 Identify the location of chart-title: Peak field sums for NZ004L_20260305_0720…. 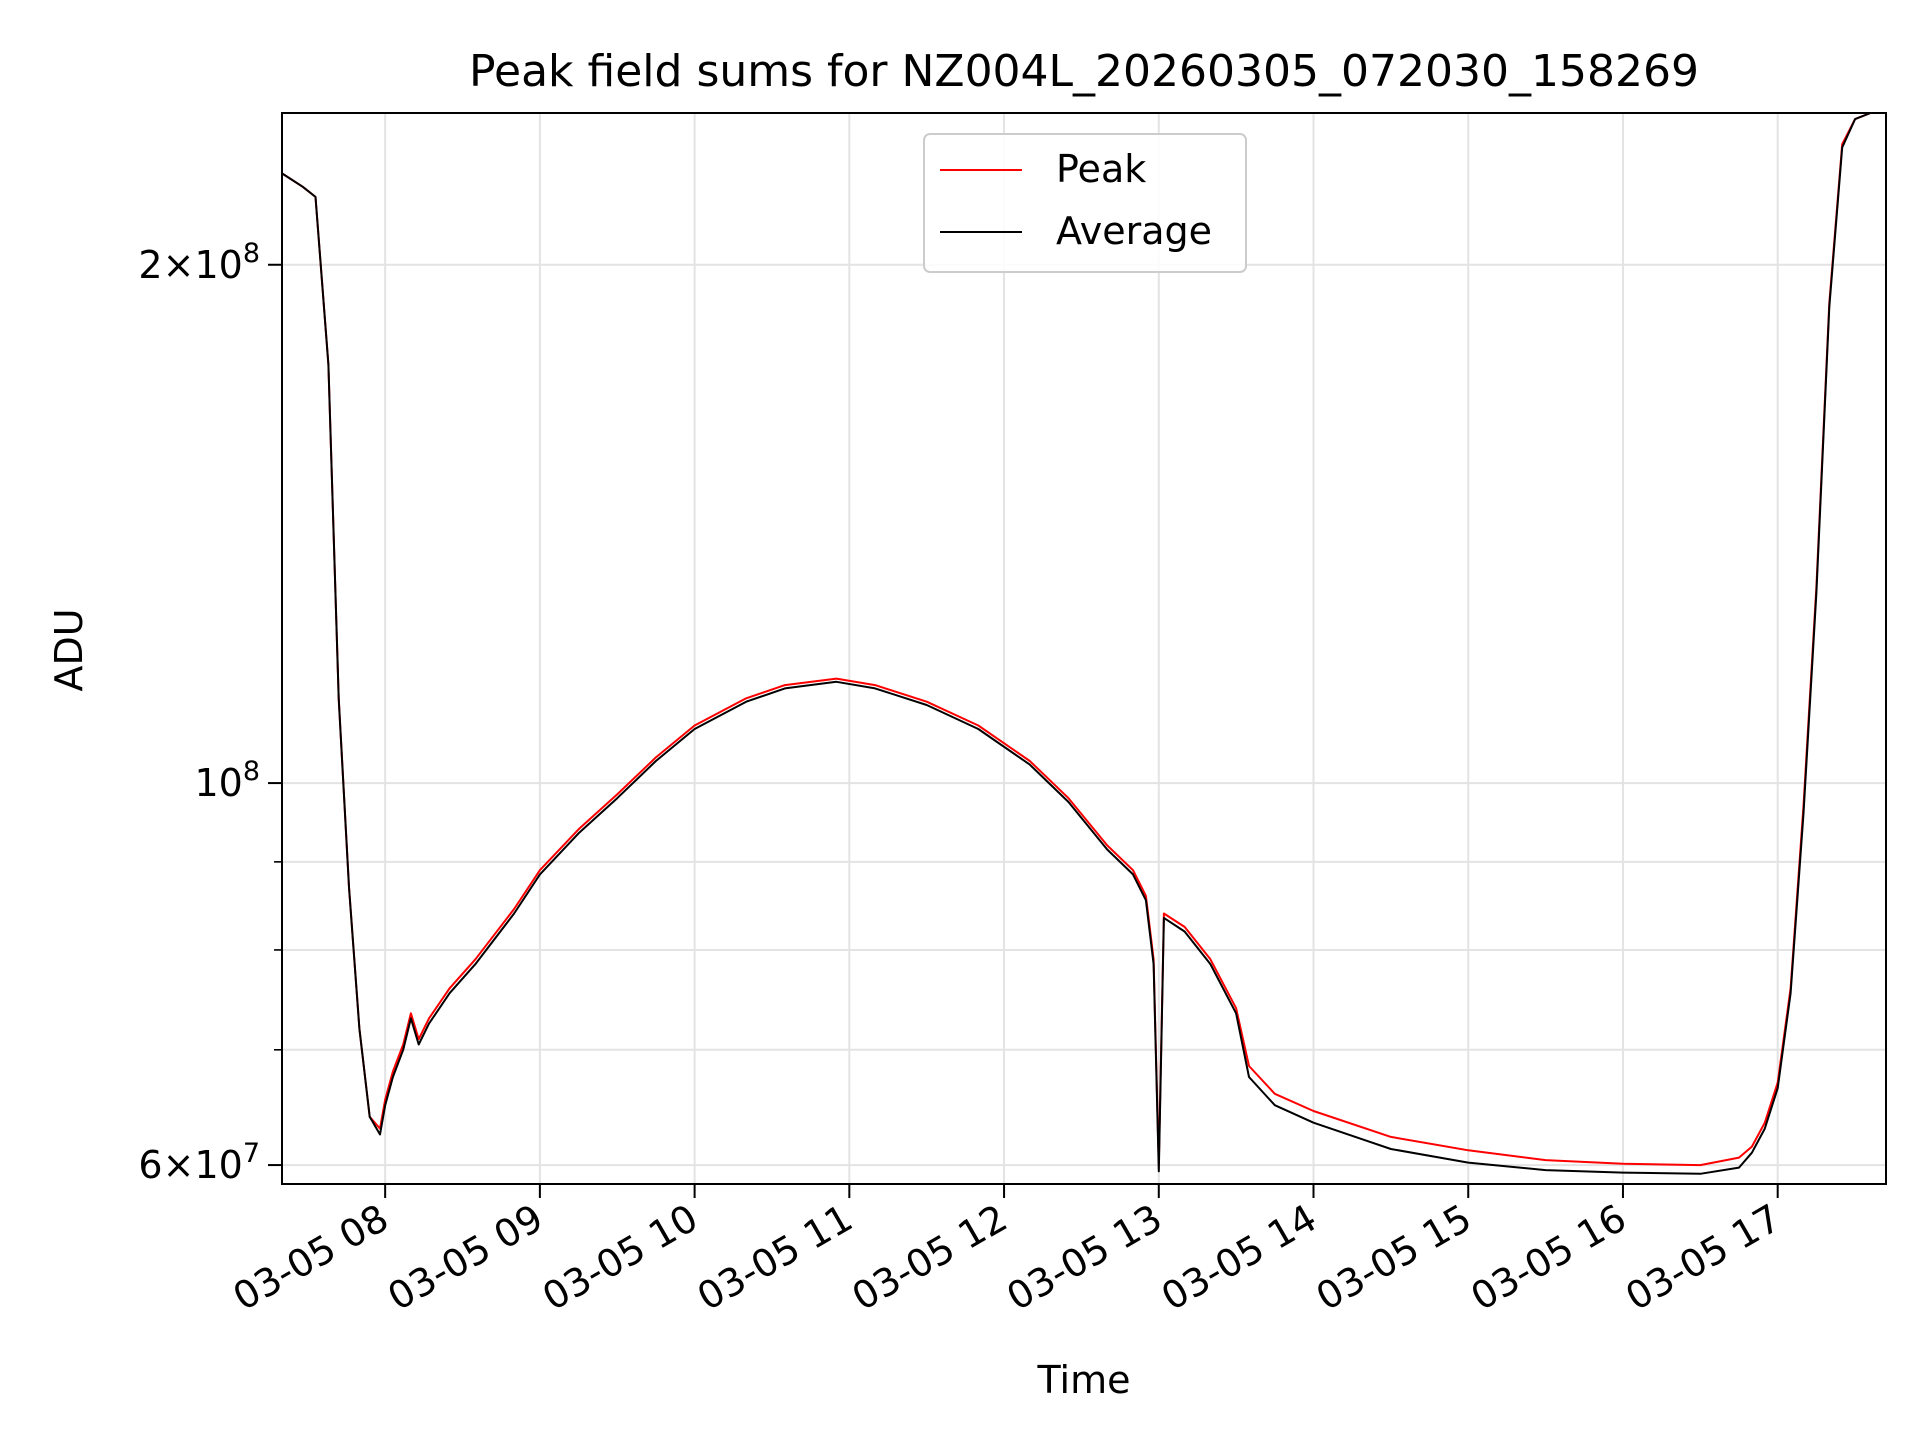
(1084, 71).